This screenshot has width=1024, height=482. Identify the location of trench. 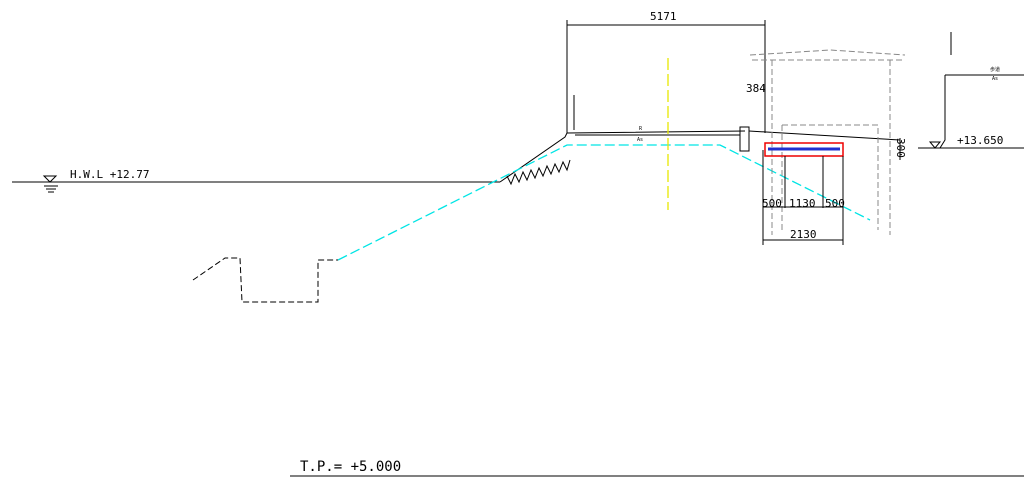
(265, 280).